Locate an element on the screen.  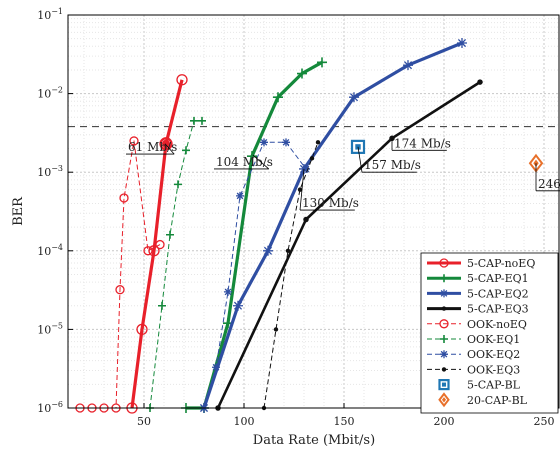
x-tick-label: 100 is located at coordinates (244, 421).